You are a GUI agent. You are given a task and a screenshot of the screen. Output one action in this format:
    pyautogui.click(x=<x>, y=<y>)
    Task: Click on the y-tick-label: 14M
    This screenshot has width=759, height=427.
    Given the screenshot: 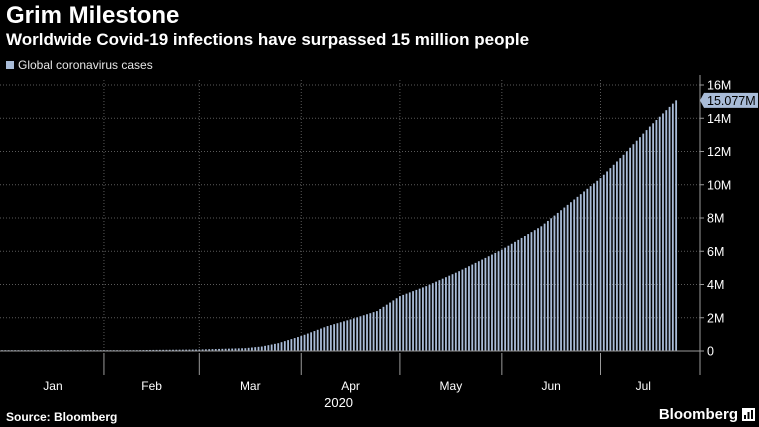 What is the action you would take?
    pyautogui.click(x=719, y=119)
    